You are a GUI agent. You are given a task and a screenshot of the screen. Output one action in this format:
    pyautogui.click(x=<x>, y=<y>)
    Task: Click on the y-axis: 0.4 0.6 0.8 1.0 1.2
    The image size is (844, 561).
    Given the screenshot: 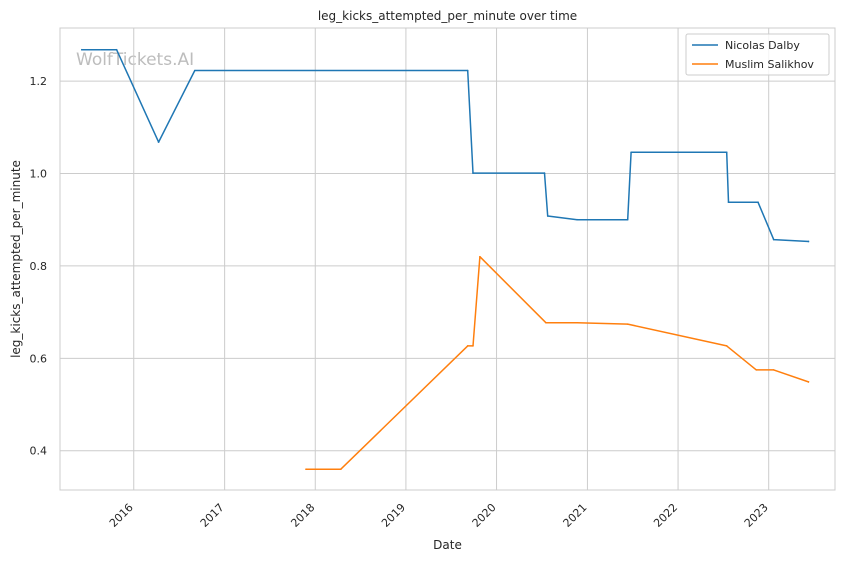 What is the action you would take?
    pyautogui.click(x=39, y=266)
    